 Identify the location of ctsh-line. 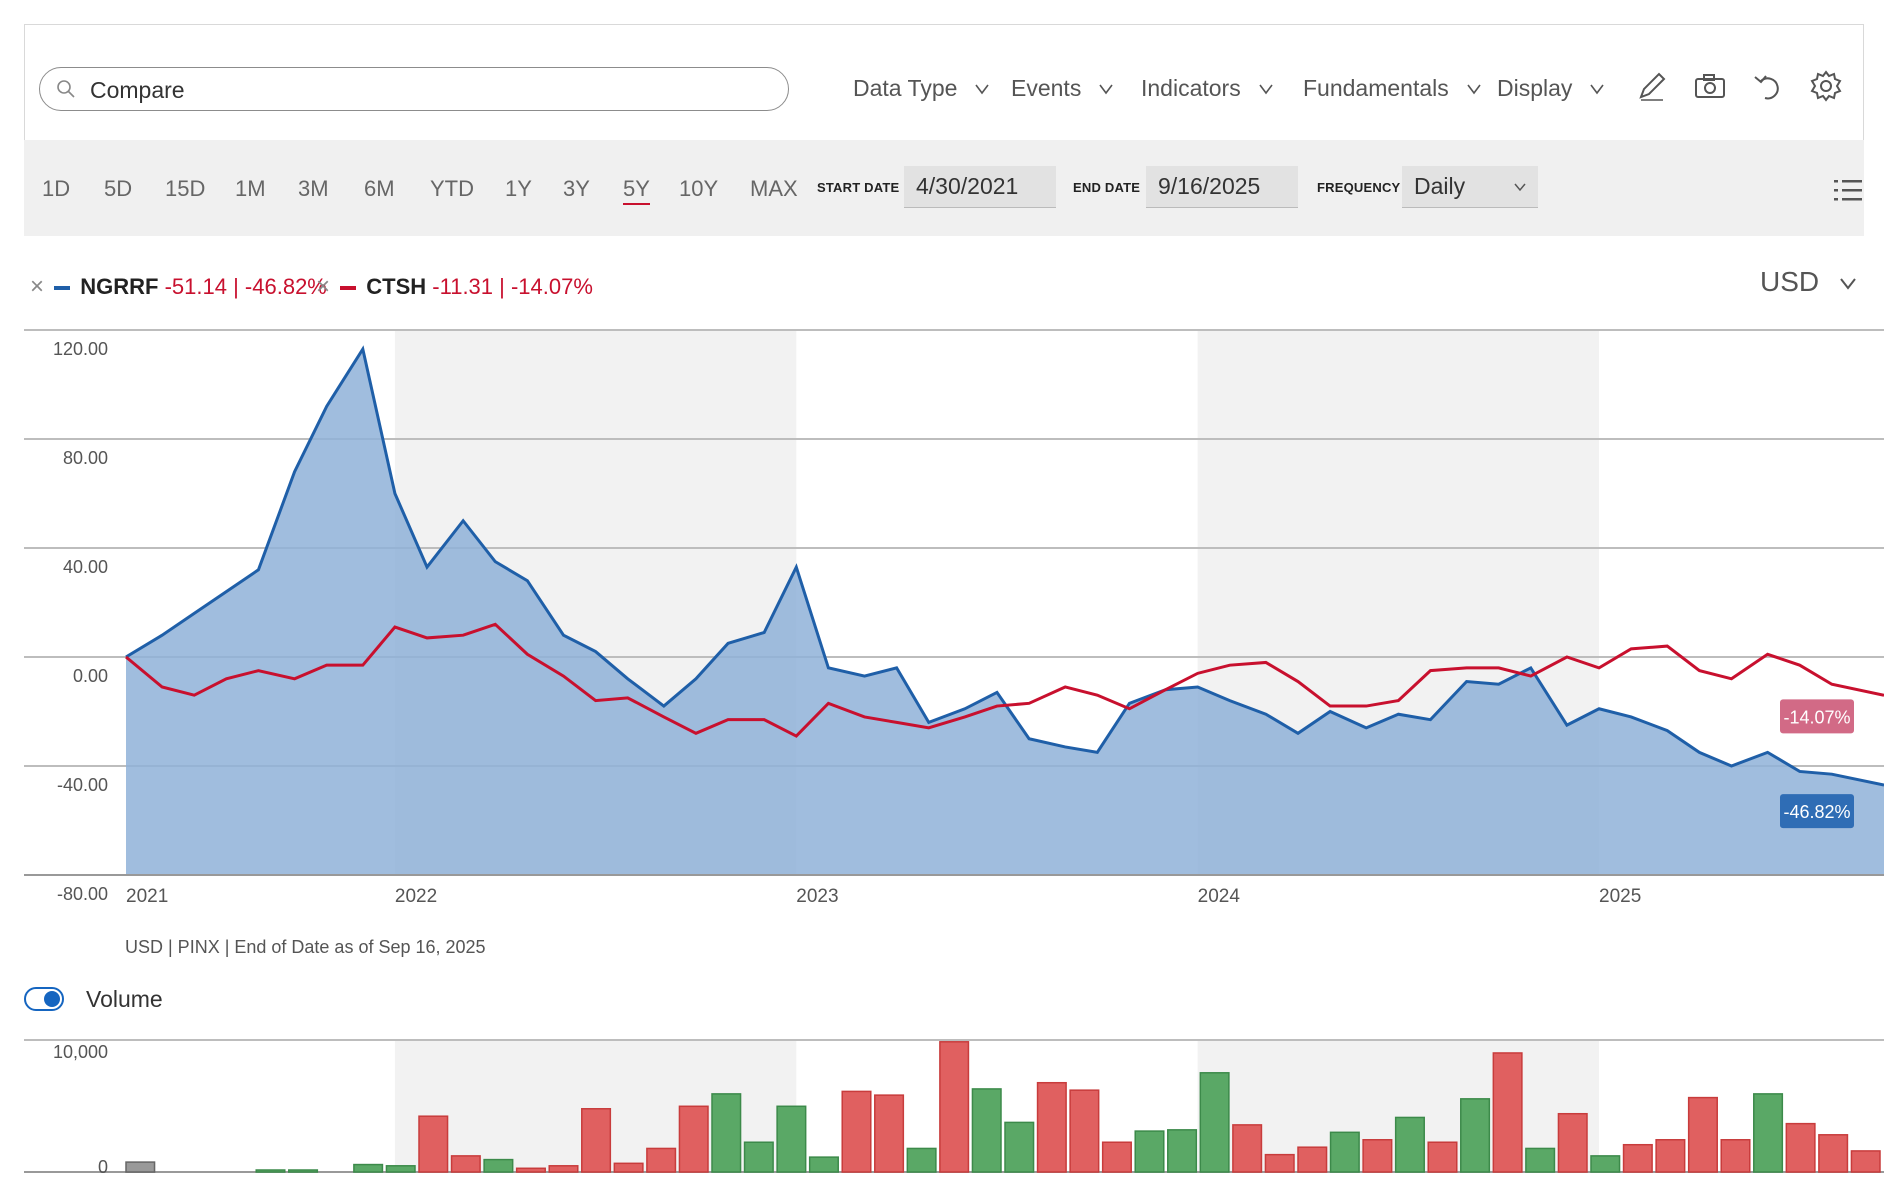
(1004, 680).